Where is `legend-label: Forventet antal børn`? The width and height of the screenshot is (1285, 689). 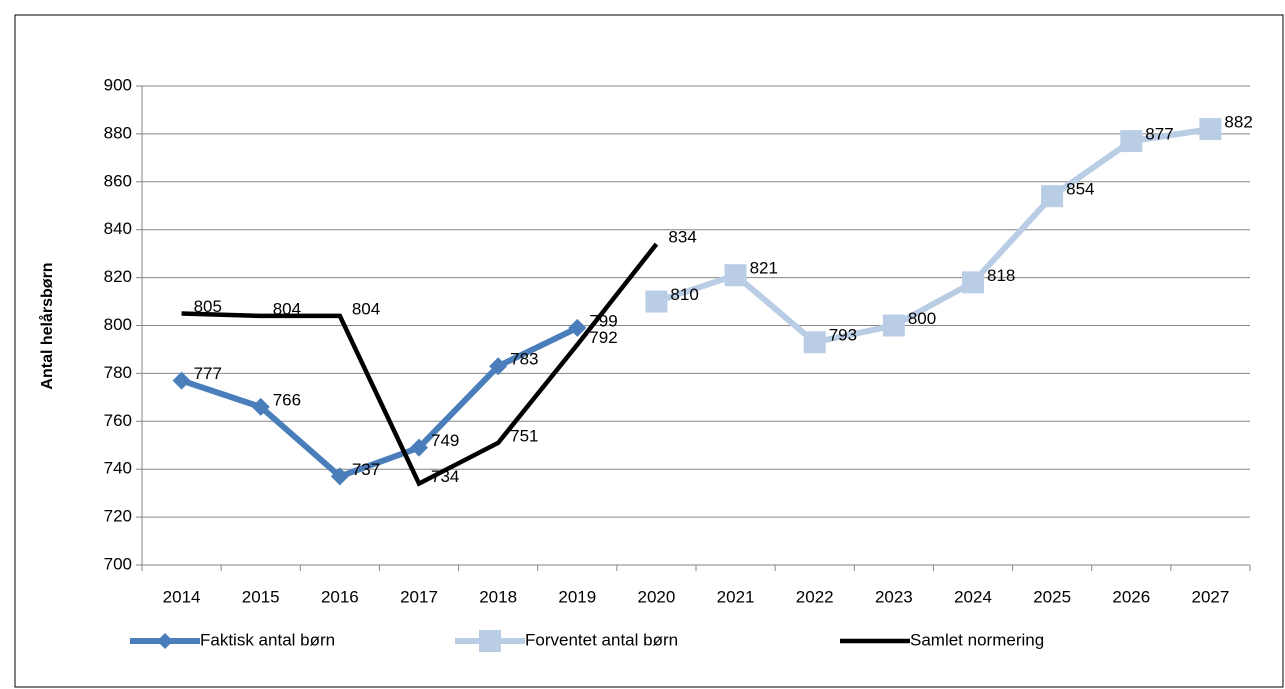 legend-label: Forventet antal børn is located at coordinates (601, 639).